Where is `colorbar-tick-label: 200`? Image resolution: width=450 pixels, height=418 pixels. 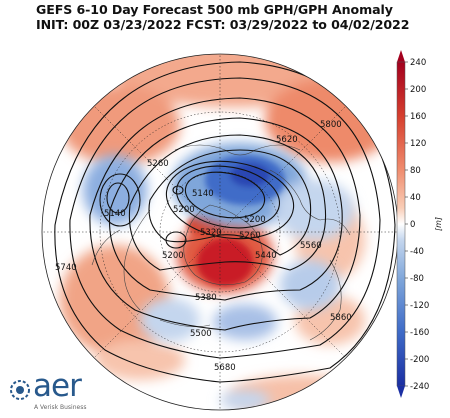
colorbar-tick-label: 200 is located at coordinates (418, 90).